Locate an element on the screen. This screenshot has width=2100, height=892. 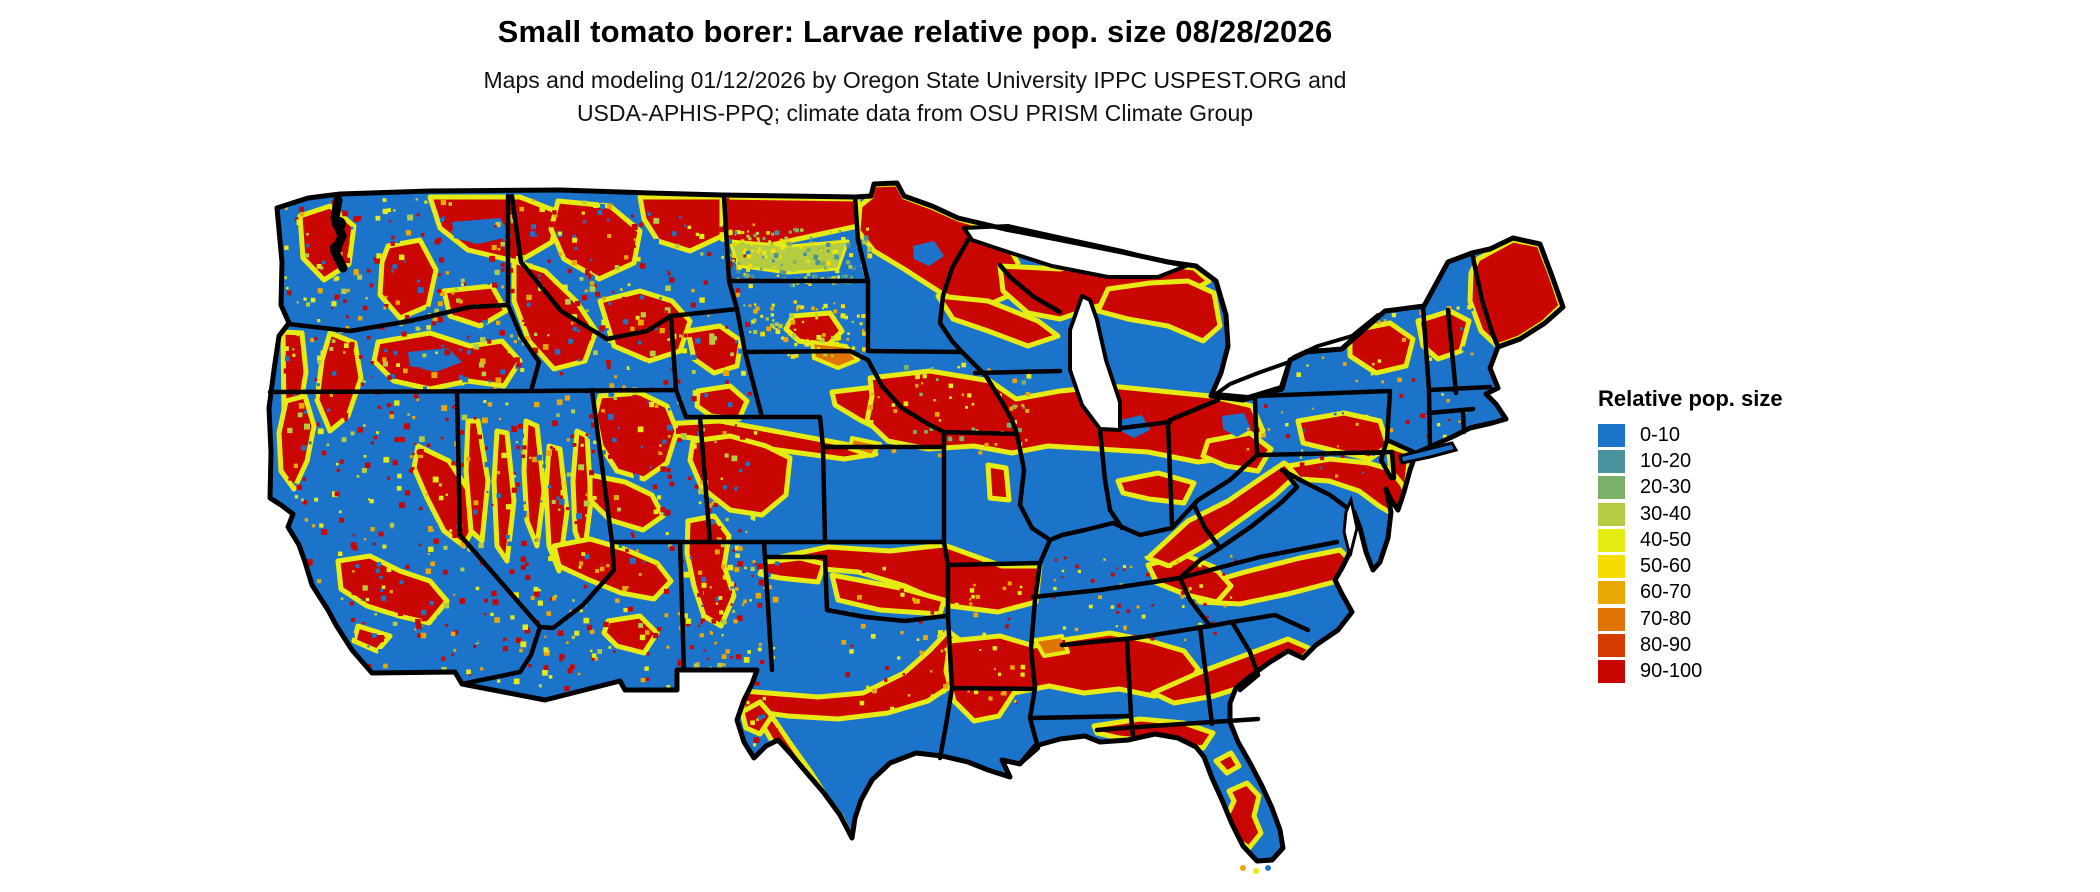
legend-label: 50-60 is located at coordinates (1666, 566).